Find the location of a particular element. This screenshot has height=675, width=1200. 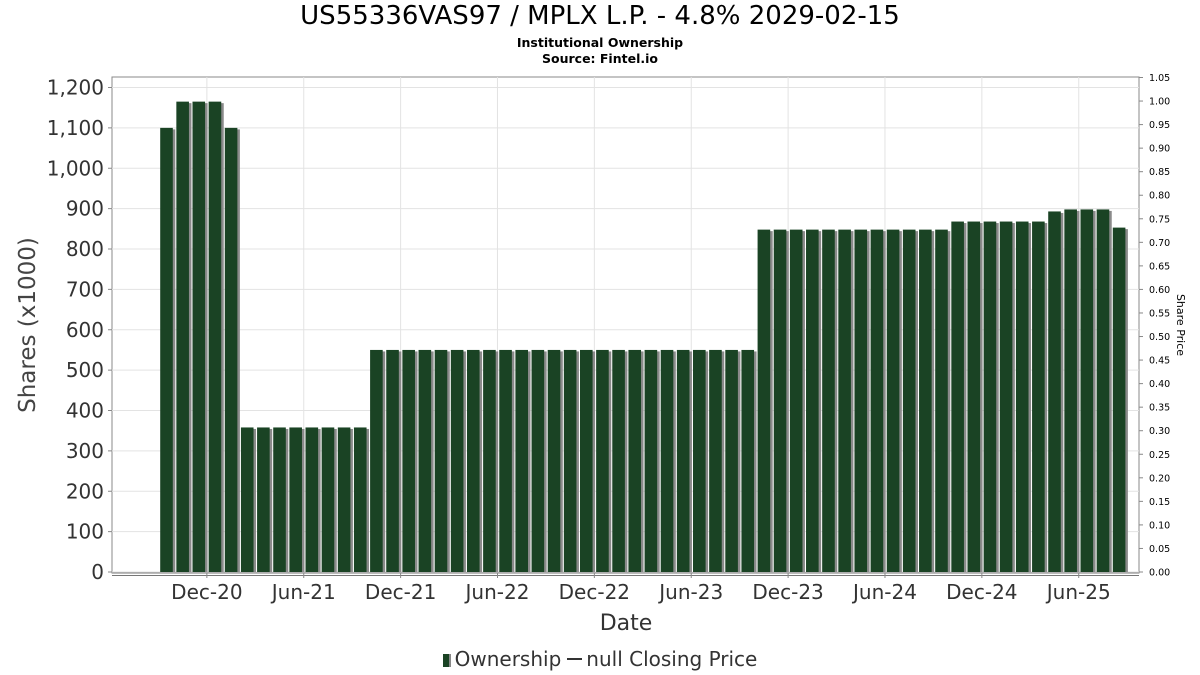

x-tick-label: Jun-23 is located at coordinates (690, 592).